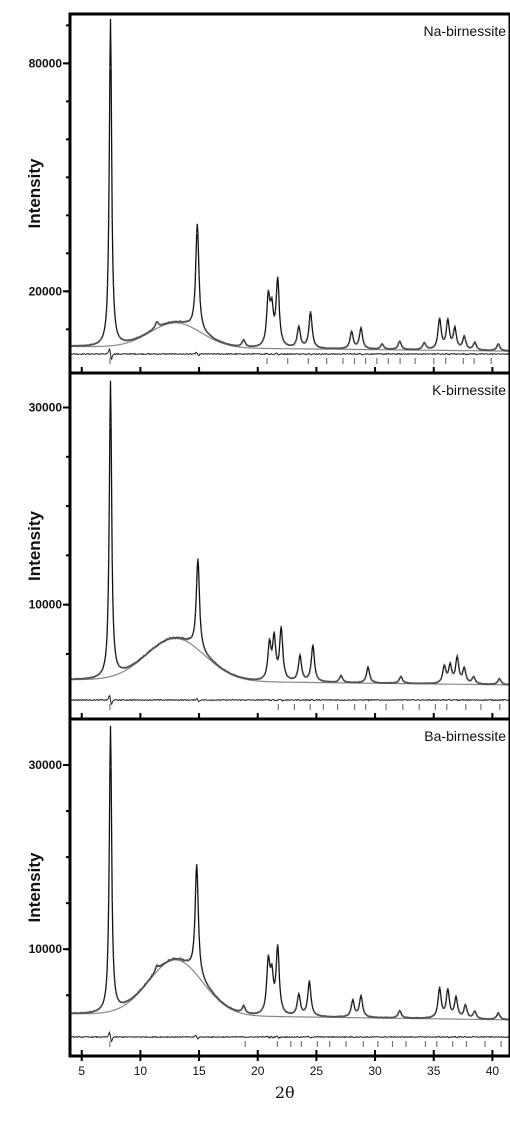 This screenshot has height=1133, width=510. Describe the element at coordinates (34, 546) in the screenshot. I see `panel-2-y-axis-title: Intensity` at that location.